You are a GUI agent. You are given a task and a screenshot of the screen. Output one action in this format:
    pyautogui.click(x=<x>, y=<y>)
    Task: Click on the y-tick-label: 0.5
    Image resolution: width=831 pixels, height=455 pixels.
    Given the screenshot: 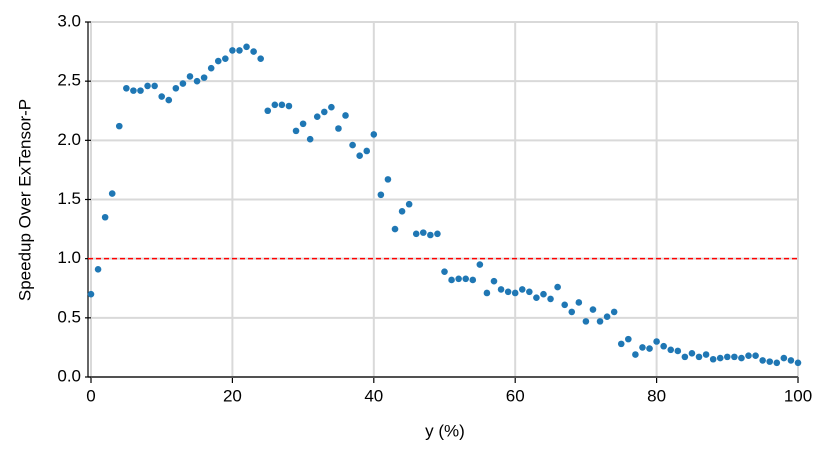 What is the action you would take?
    pyautogui.click(x=69, y=316)
    